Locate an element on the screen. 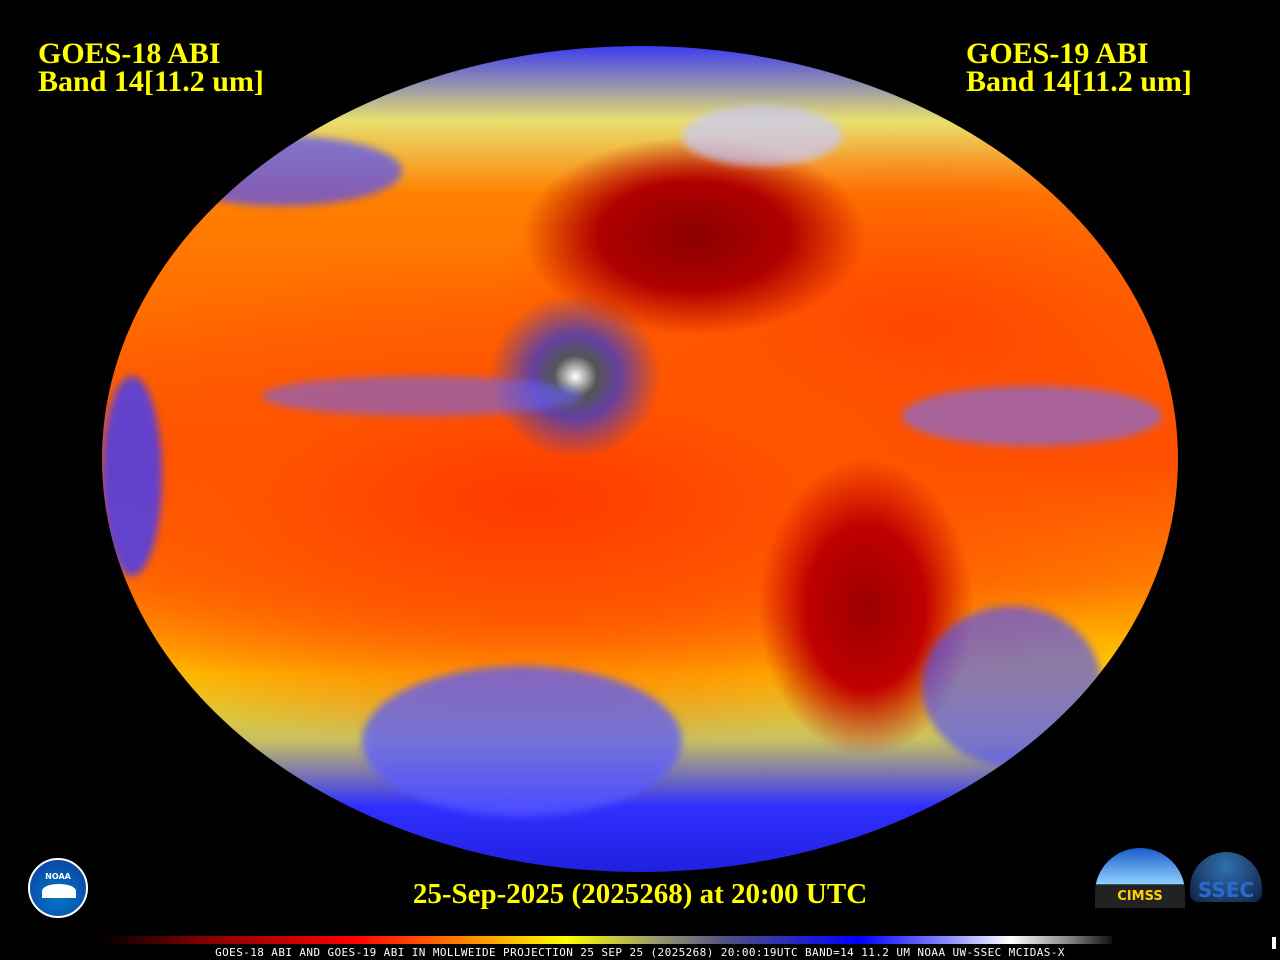  noaa-logo: NOAA is located at coordinates (58, 888).